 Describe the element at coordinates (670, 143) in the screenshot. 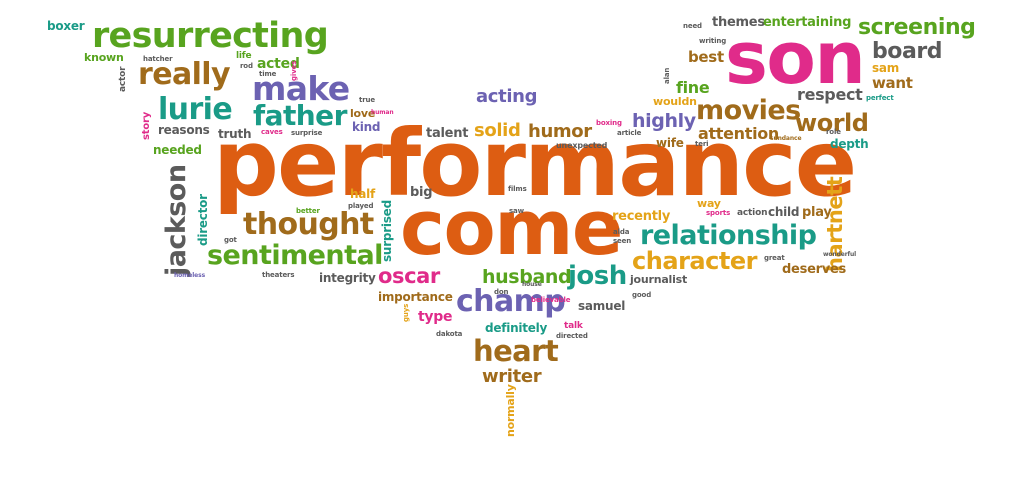

I see `word-wife: wife` at that location.